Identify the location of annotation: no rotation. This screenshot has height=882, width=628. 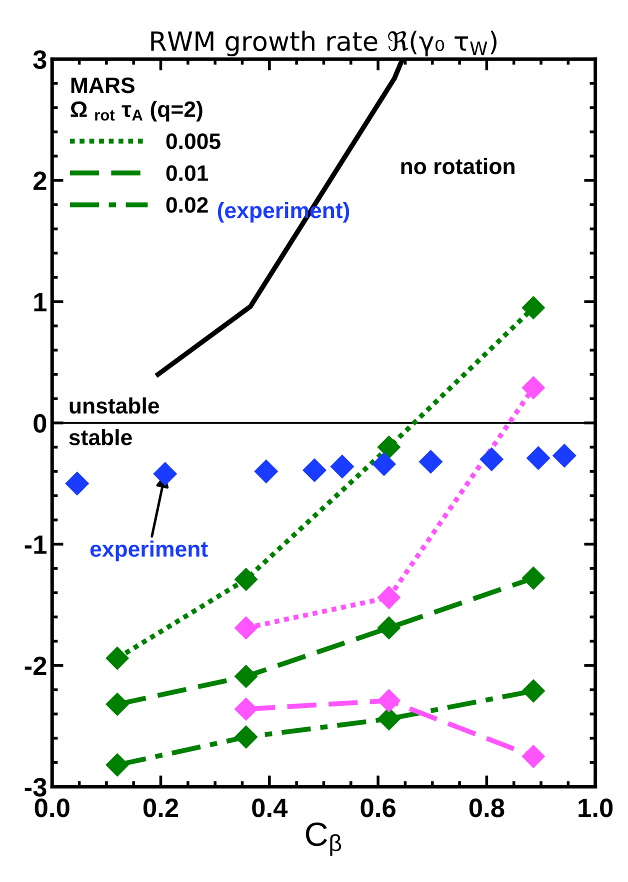
(457, 166).